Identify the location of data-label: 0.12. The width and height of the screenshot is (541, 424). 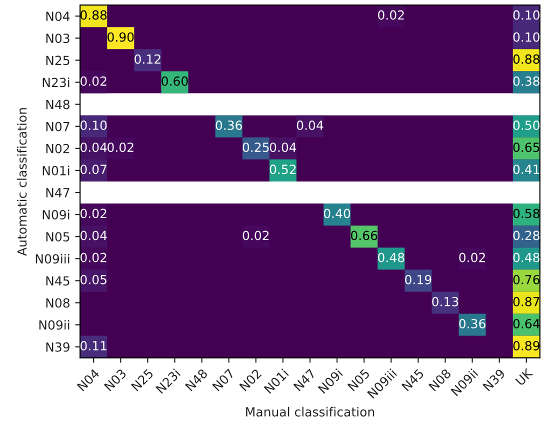
(147, 59).